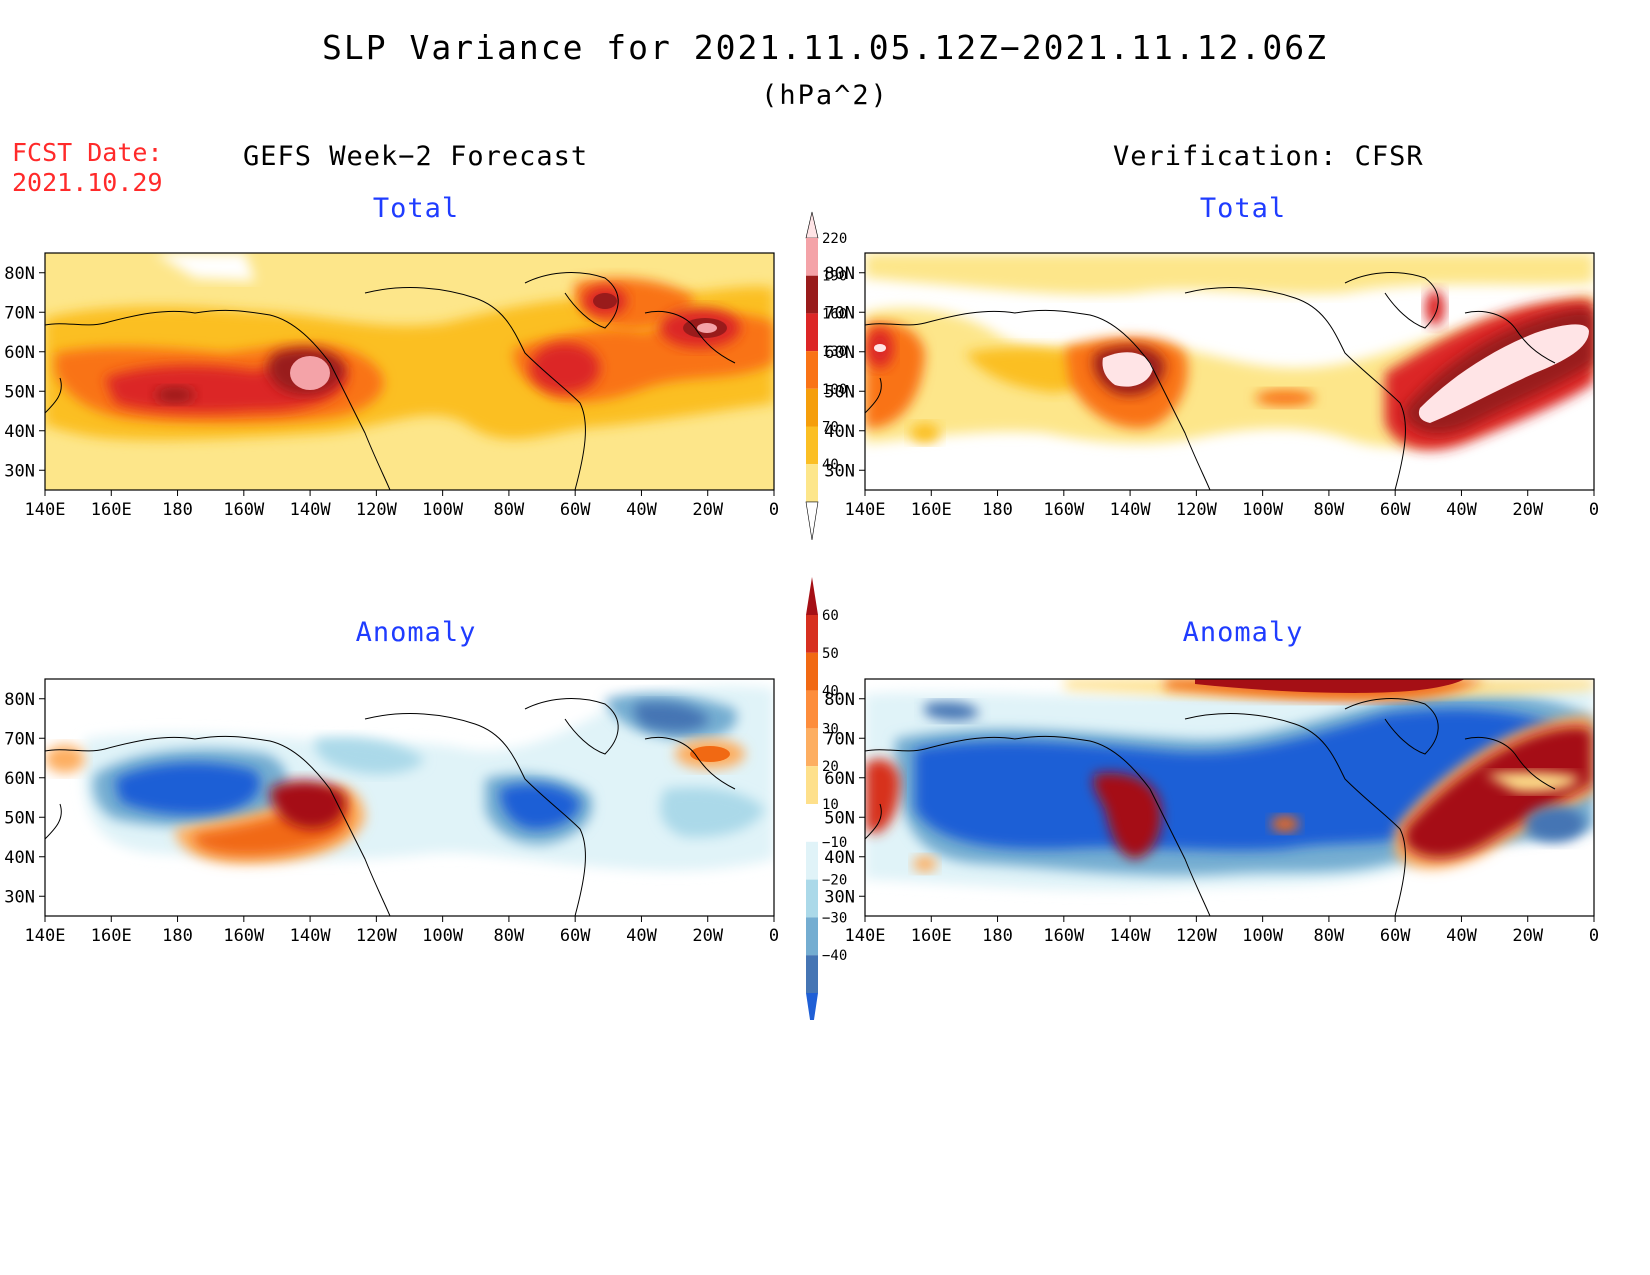  I want to click on colorbar-anomaly-label: 10, so click(830, 805).